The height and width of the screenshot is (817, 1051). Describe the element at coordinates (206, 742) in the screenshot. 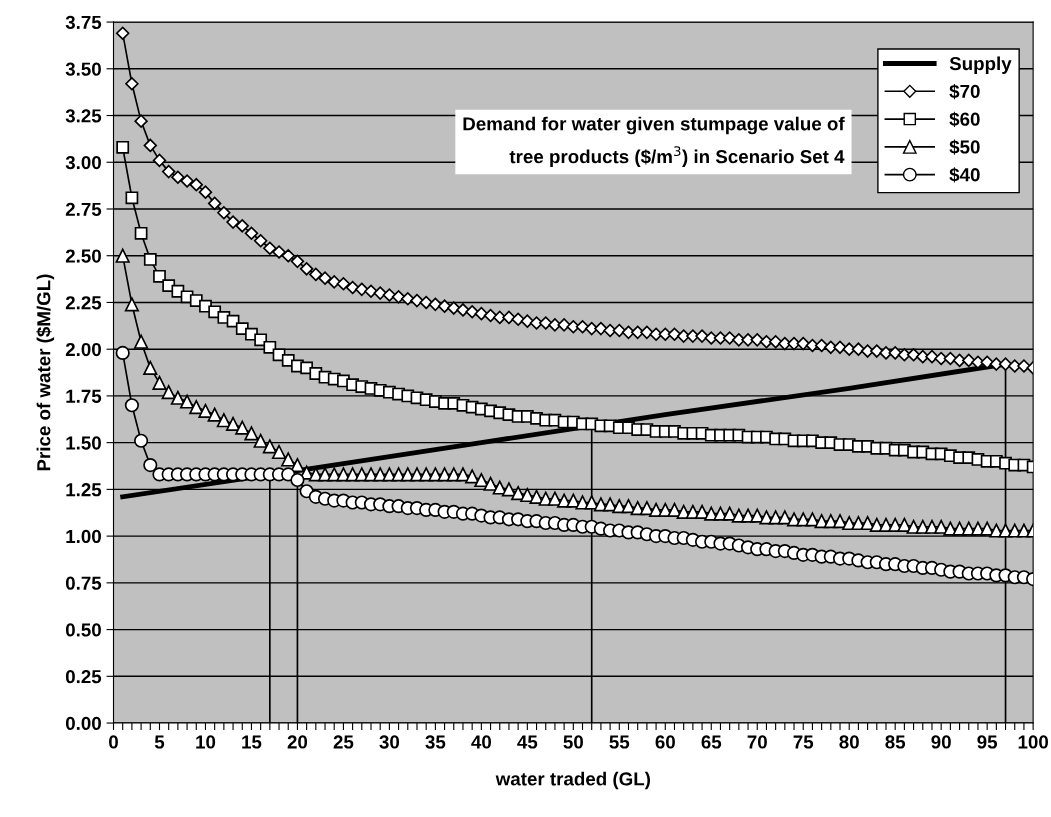

I see `x-tick-label: 10` at that location.